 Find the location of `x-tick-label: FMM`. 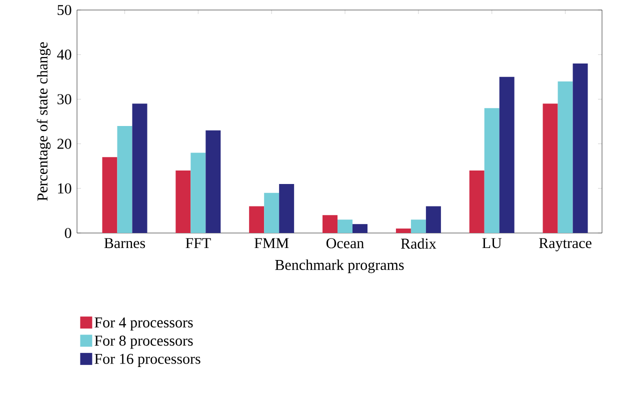

x-tick-label: FMM is located at coordinates (271, 243).